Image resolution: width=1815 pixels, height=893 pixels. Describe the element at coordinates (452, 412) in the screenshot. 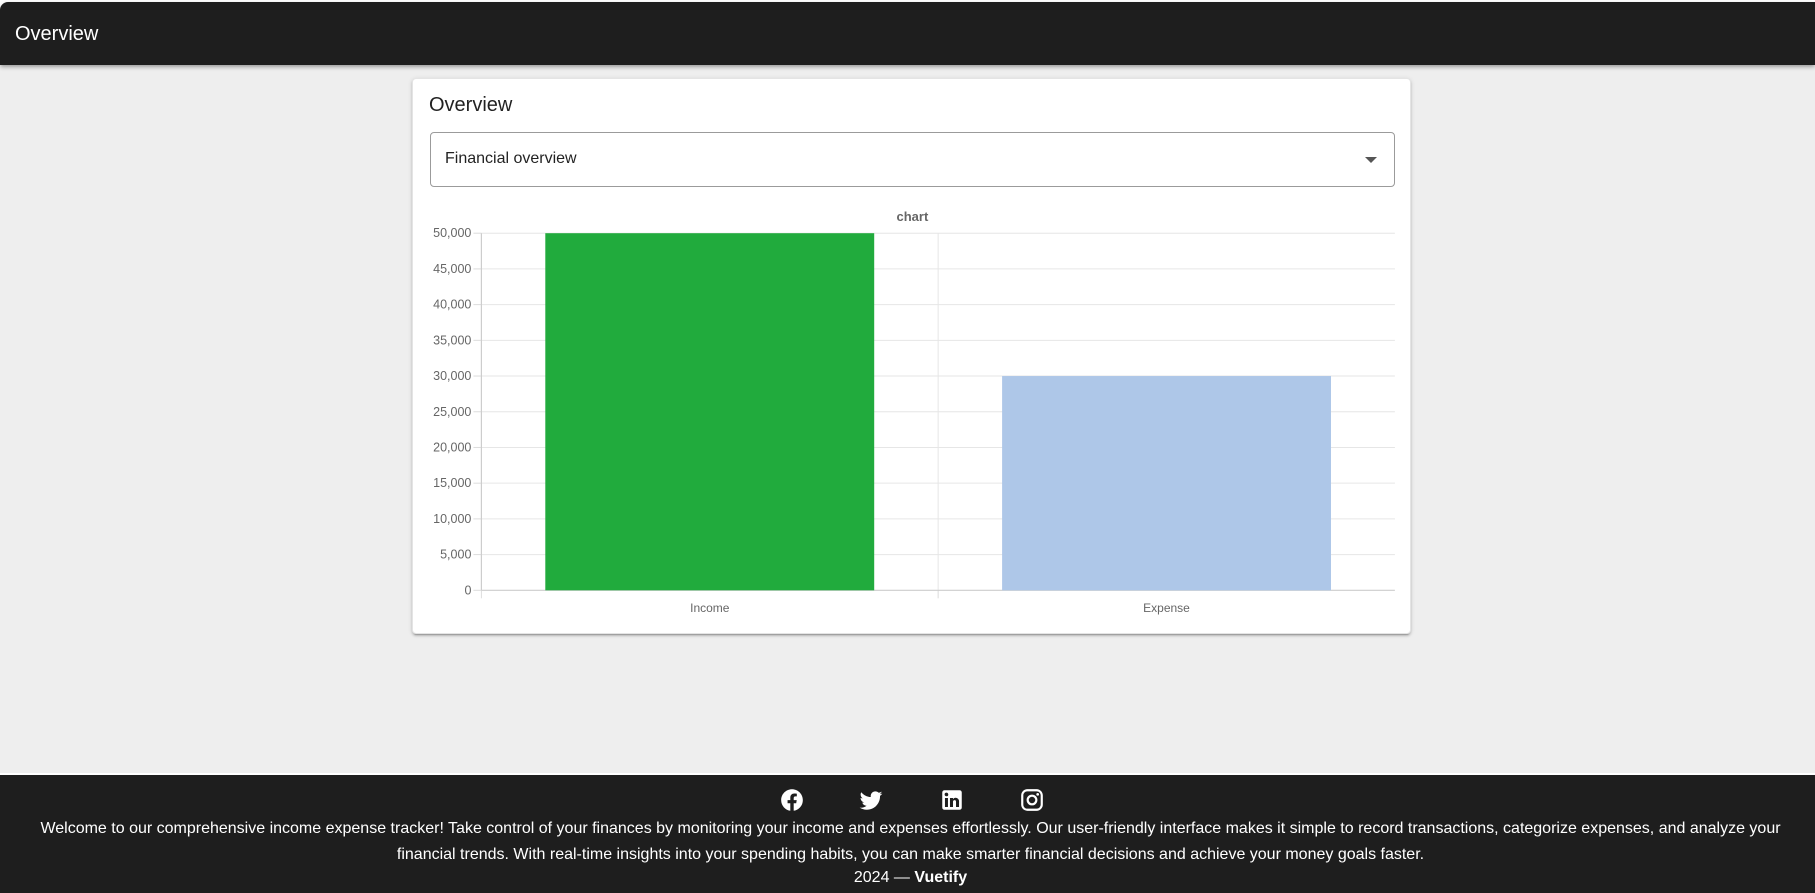

I see `svg-text: 25,000` at that location.